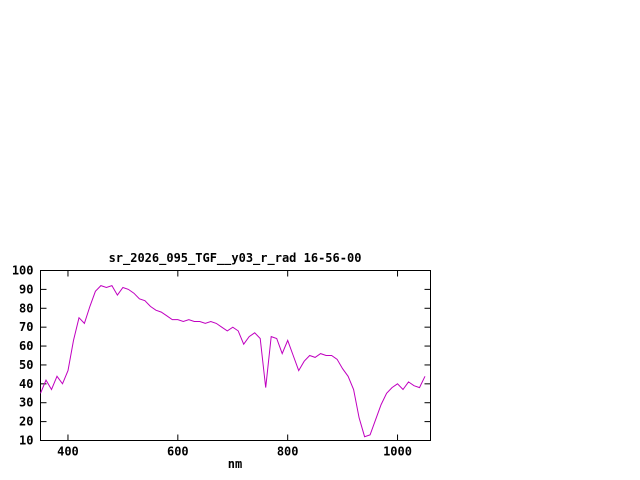 Image resolution: width=640 pixels, height=480 pixels. What do you see at coordinates (26, 308) in the screenshot?
I see `y-tick-label: 80` at bounding box center [26, 308].